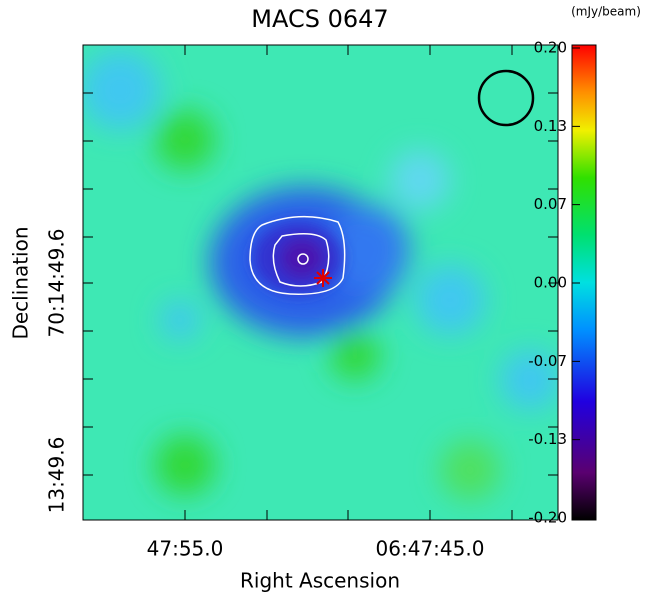  I want to click on chart-title: MACS 0647, so click(319, 19).